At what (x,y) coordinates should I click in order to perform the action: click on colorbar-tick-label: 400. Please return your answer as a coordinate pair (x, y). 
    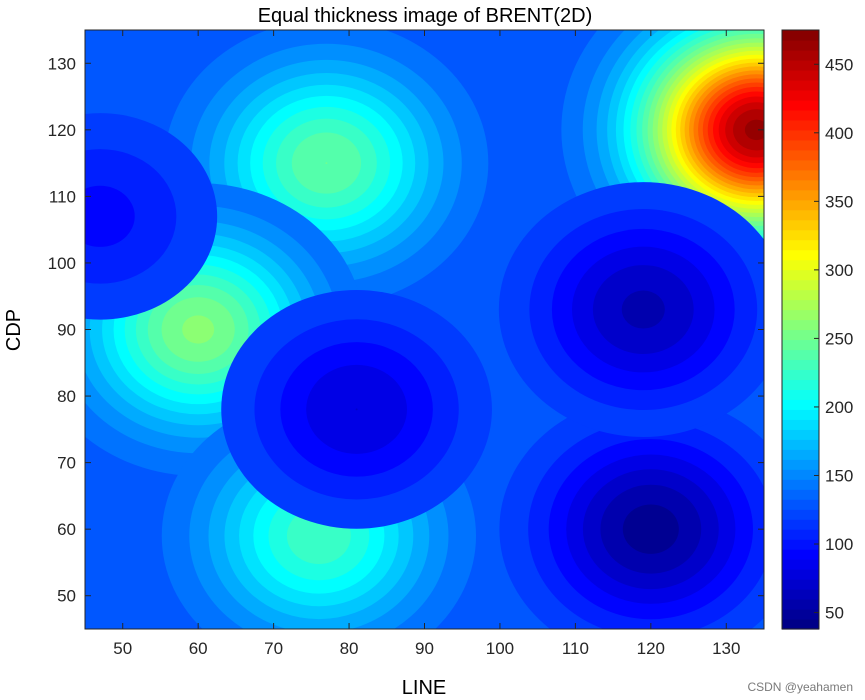
    Looking at the image, I should click on (839, 133).